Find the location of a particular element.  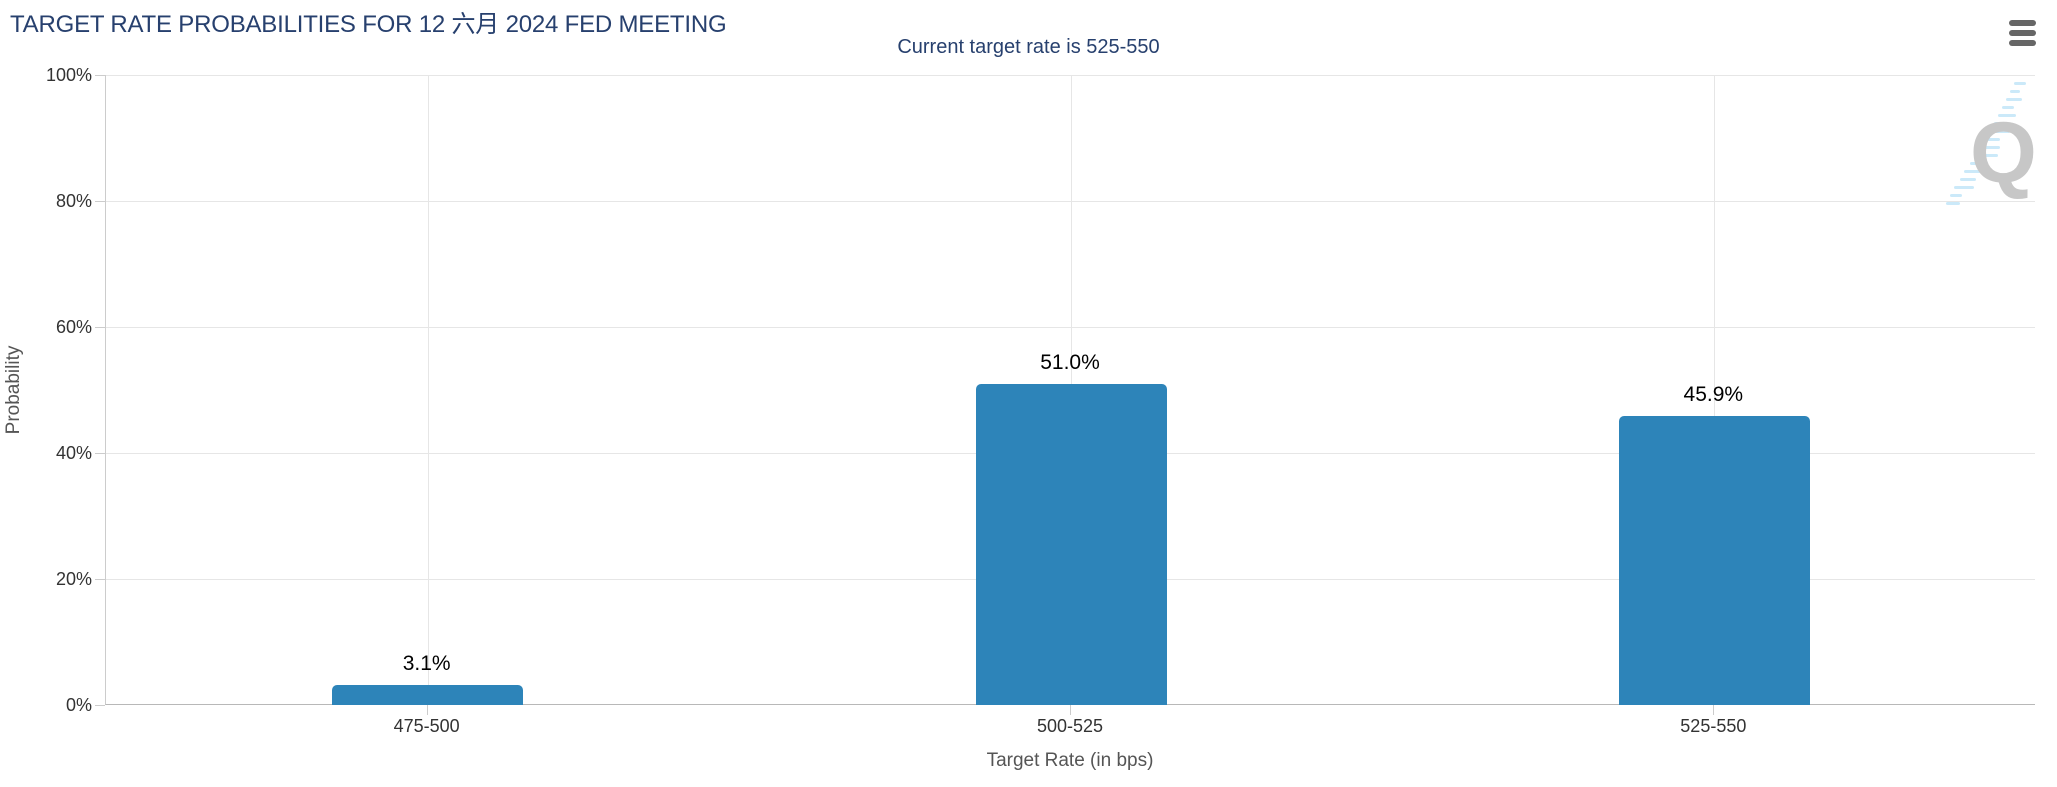

y-axis-title: Probability is located at coordinates (13, 390).